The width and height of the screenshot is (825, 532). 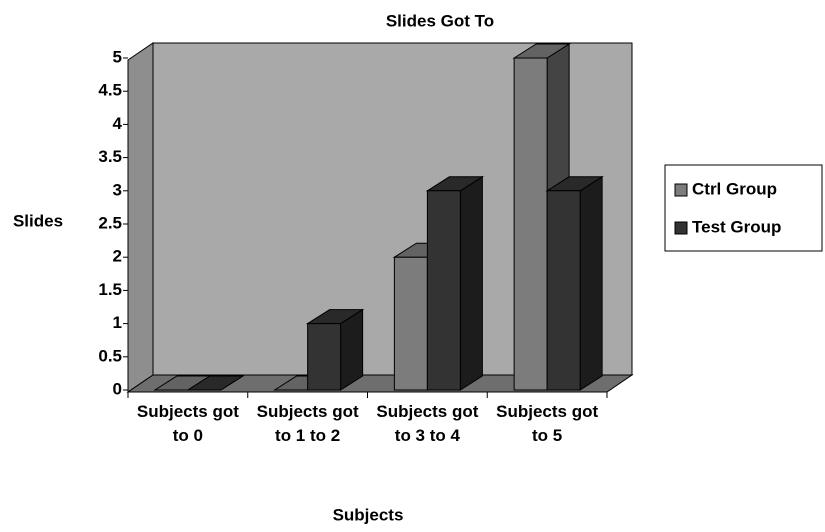 What do you see at coordinates (736, 226) in the screenshot?
I see `legend-label: Test Group` at bounding box center [736, 226].